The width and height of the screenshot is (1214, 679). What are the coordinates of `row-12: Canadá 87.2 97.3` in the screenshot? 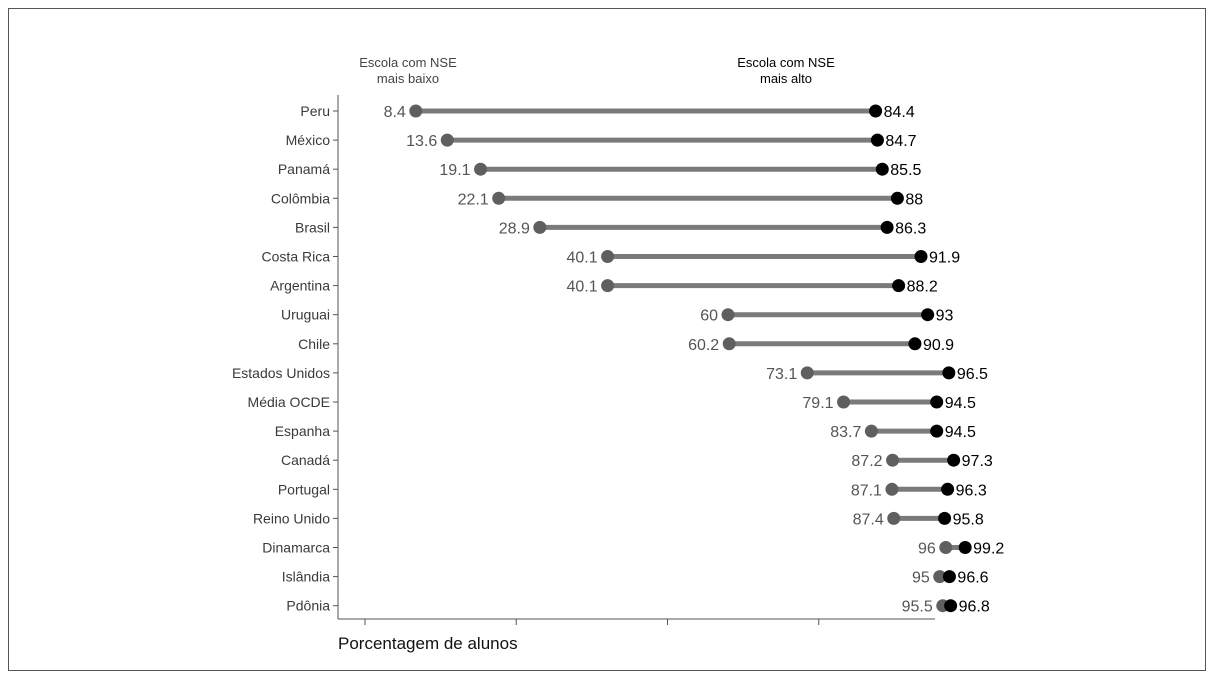 It's located at (637, 461).